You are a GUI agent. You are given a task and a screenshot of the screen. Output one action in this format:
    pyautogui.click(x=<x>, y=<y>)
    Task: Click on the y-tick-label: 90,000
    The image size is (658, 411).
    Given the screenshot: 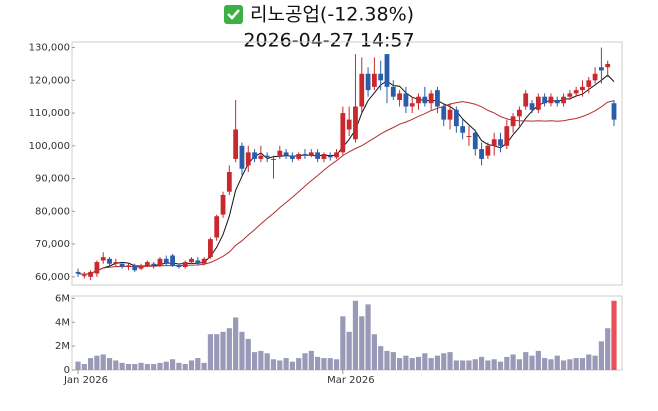 What is the action you would take?
    pyautogui.click(x=52, y=179)
    